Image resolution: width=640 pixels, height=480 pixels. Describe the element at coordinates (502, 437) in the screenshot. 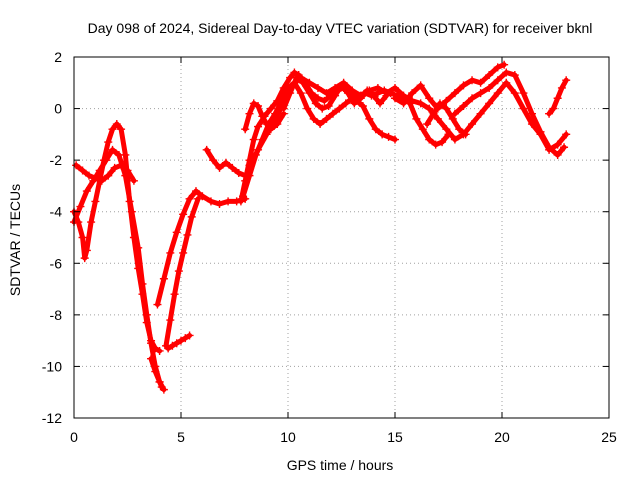

I see `x-tick-label: 20` at that location.